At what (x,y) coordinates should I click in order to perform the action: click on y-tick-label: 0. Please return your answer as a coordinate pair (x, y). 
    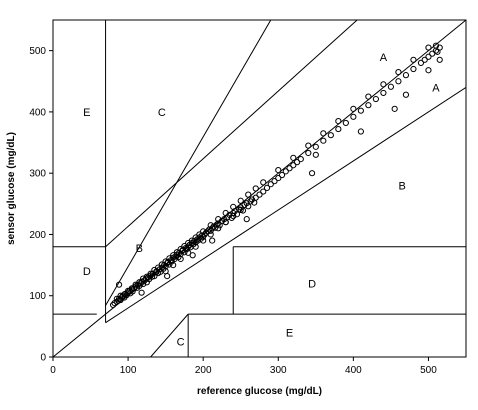
    Looking at the image, I should click on (43, 358).